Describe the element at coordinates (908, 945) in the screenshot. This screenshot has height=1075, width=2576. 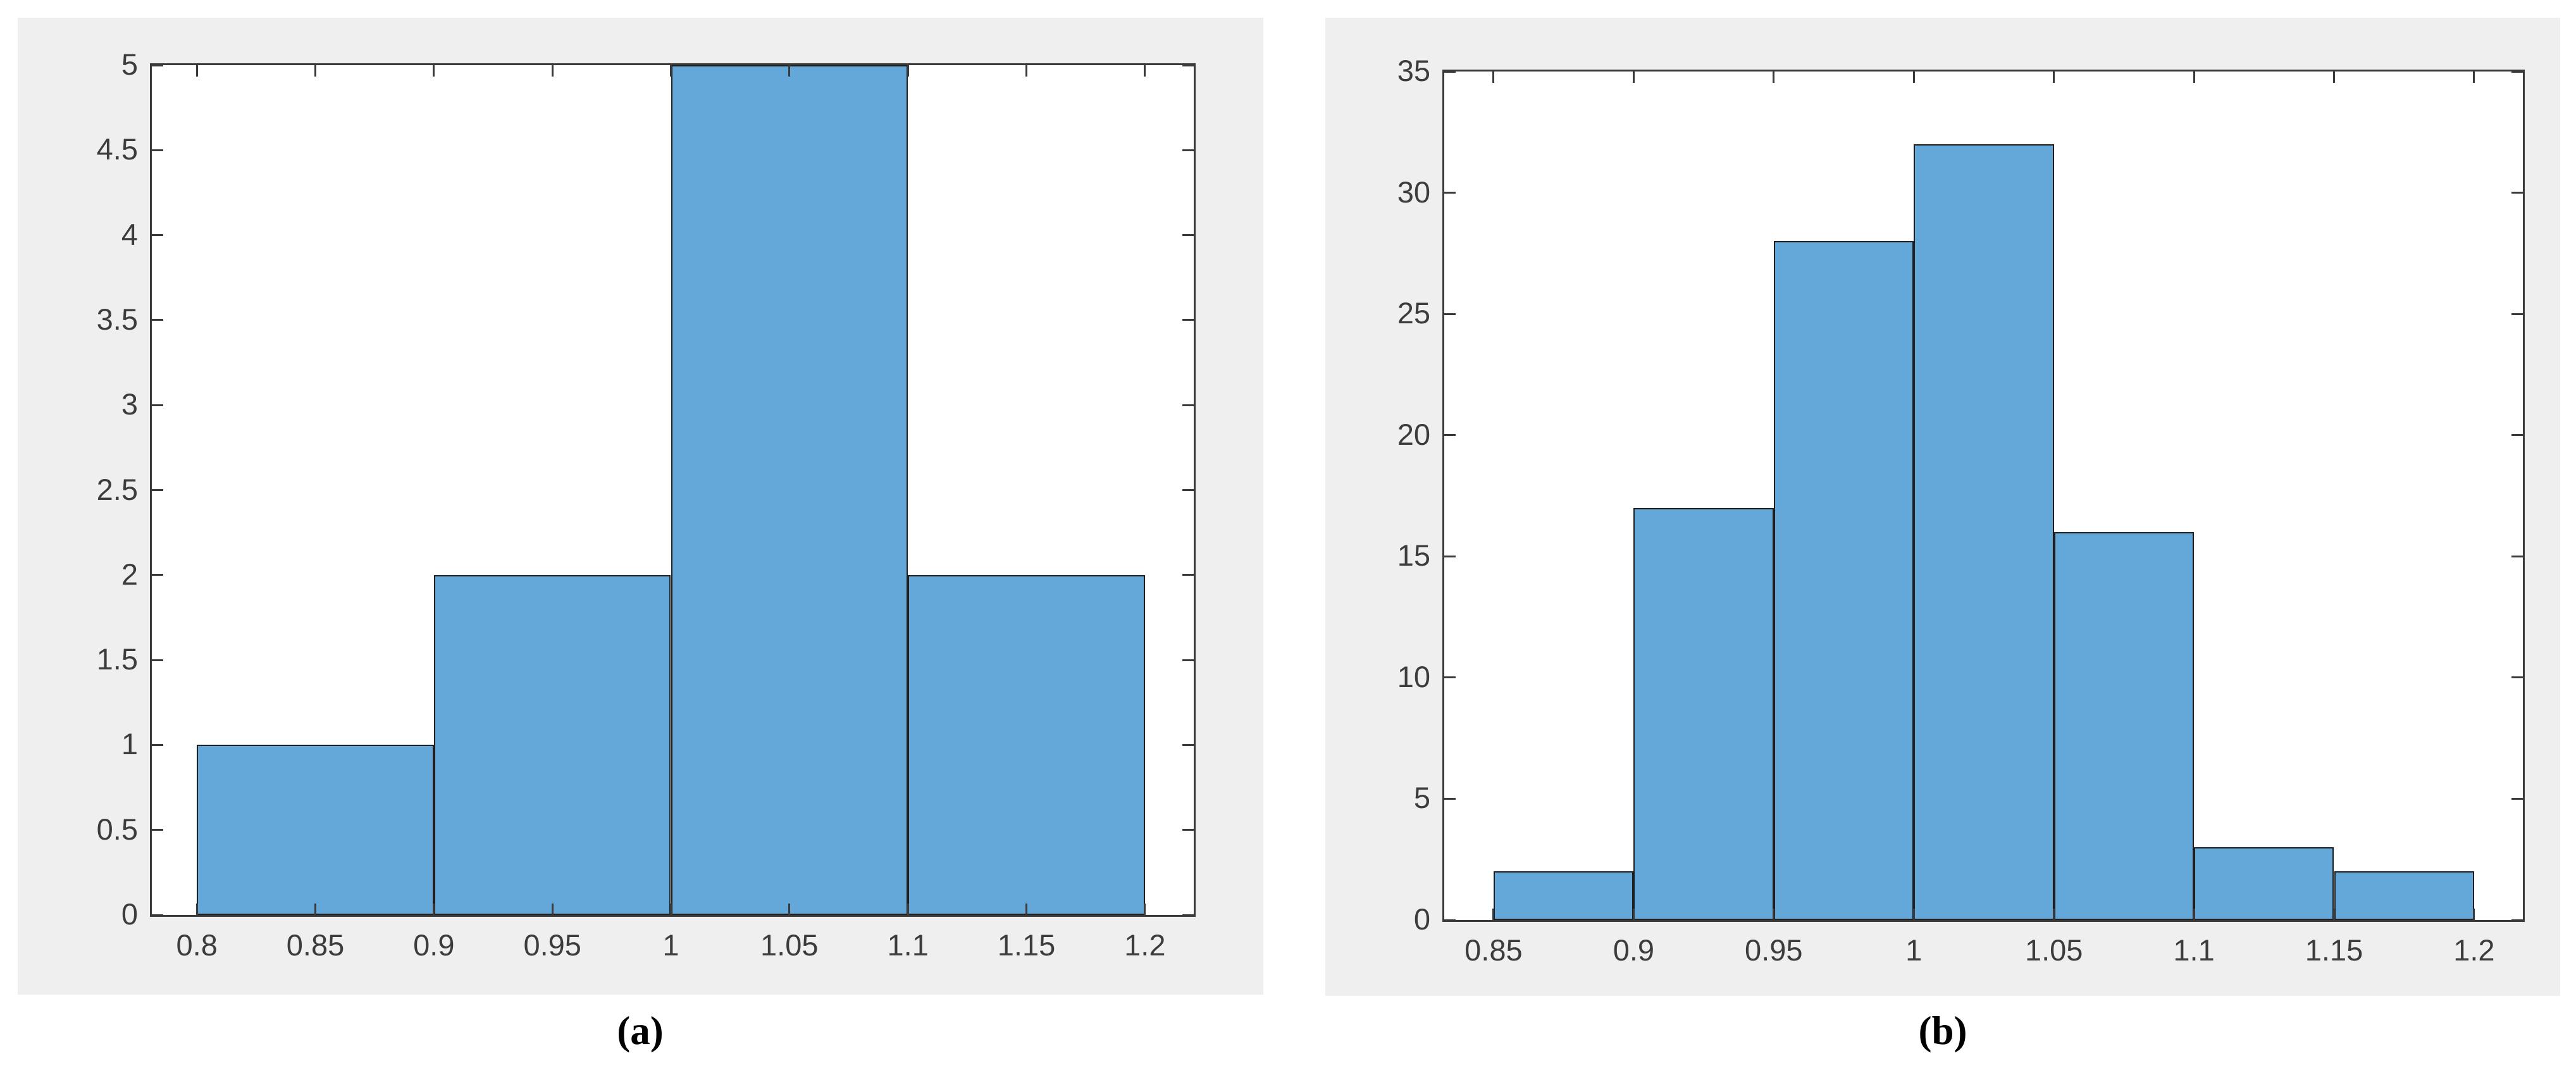
I see `x-tick-label: 1.1` at that location.